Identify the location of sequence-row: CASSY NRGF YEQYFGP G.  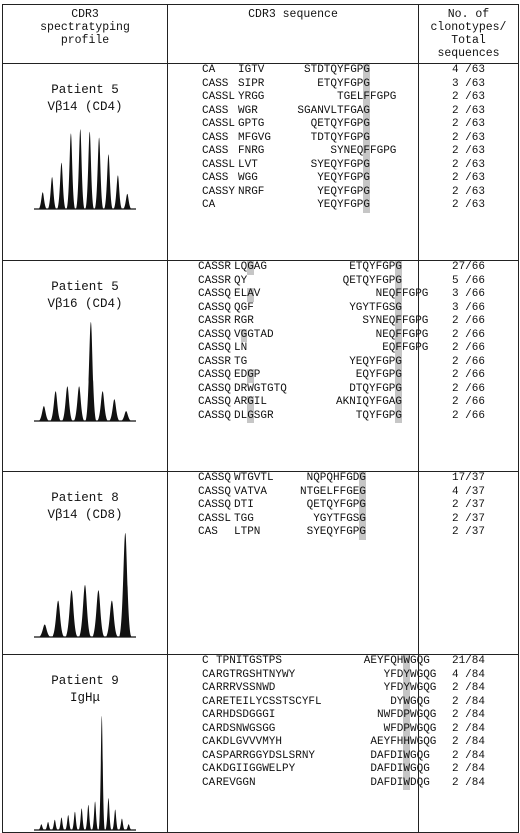
(293, 192).